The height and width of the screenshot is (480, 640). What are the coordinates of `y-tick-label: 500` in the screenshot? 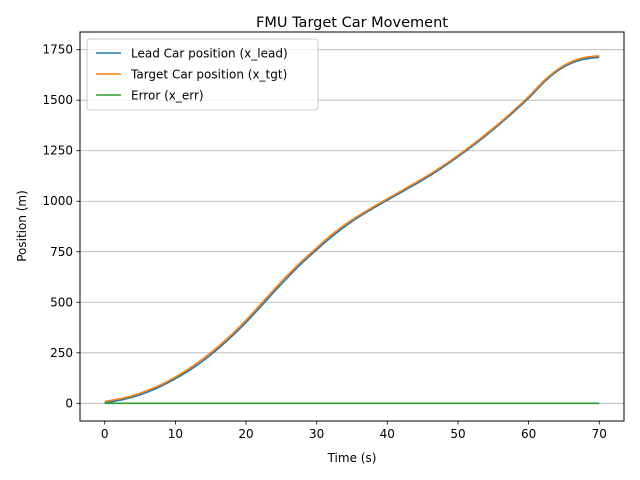 It's located at (61, 302).